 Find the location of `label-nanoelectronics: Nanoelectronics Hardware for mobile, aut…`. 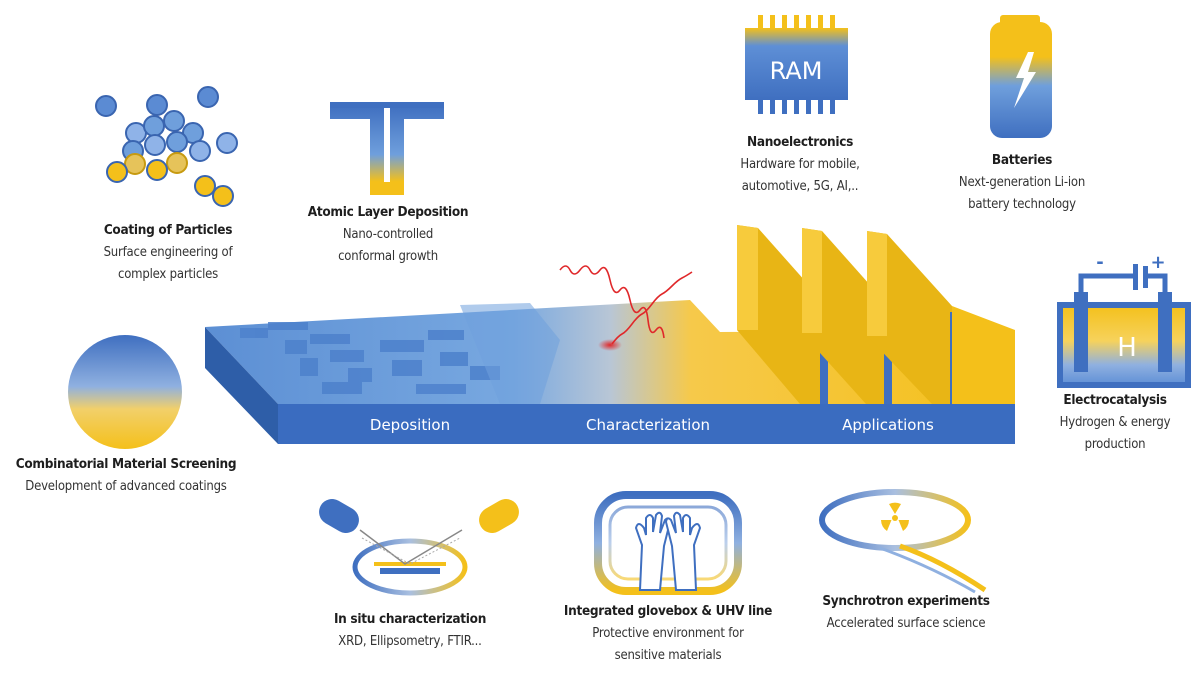

label-nanoelectronics: Nanoelectronics Hardware for mobile, aut… is located at coordinates (800, 166).